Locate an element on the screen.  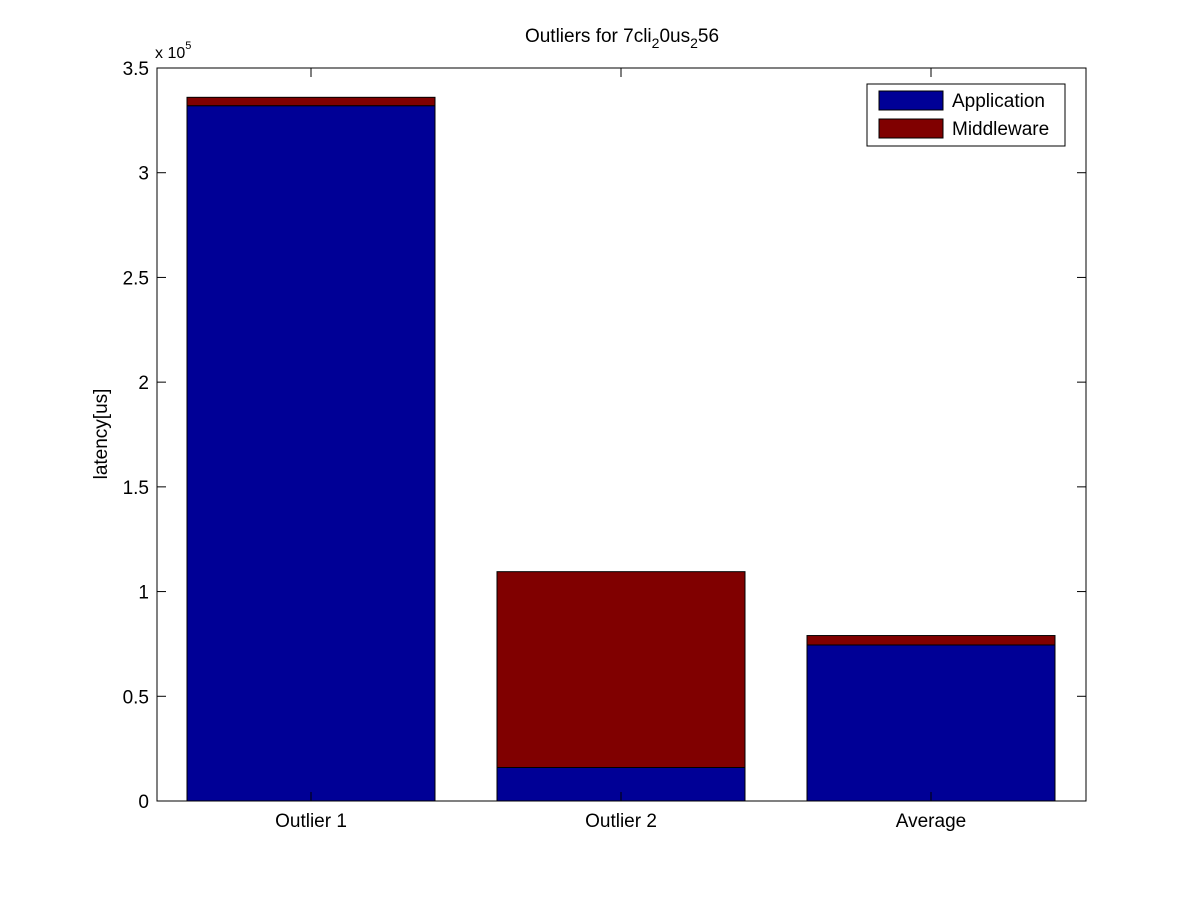
y-tick-label: 3.5 is located at coordinates (136, 69).